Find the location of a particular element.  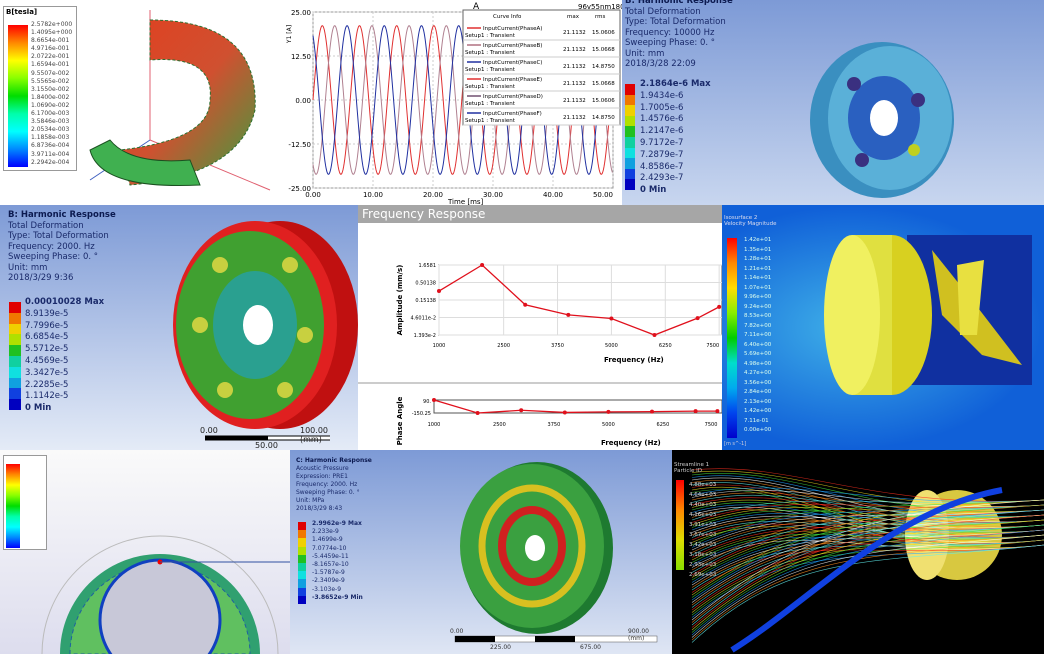

scale-left: 0.00 is located at coordinates (457, 631).